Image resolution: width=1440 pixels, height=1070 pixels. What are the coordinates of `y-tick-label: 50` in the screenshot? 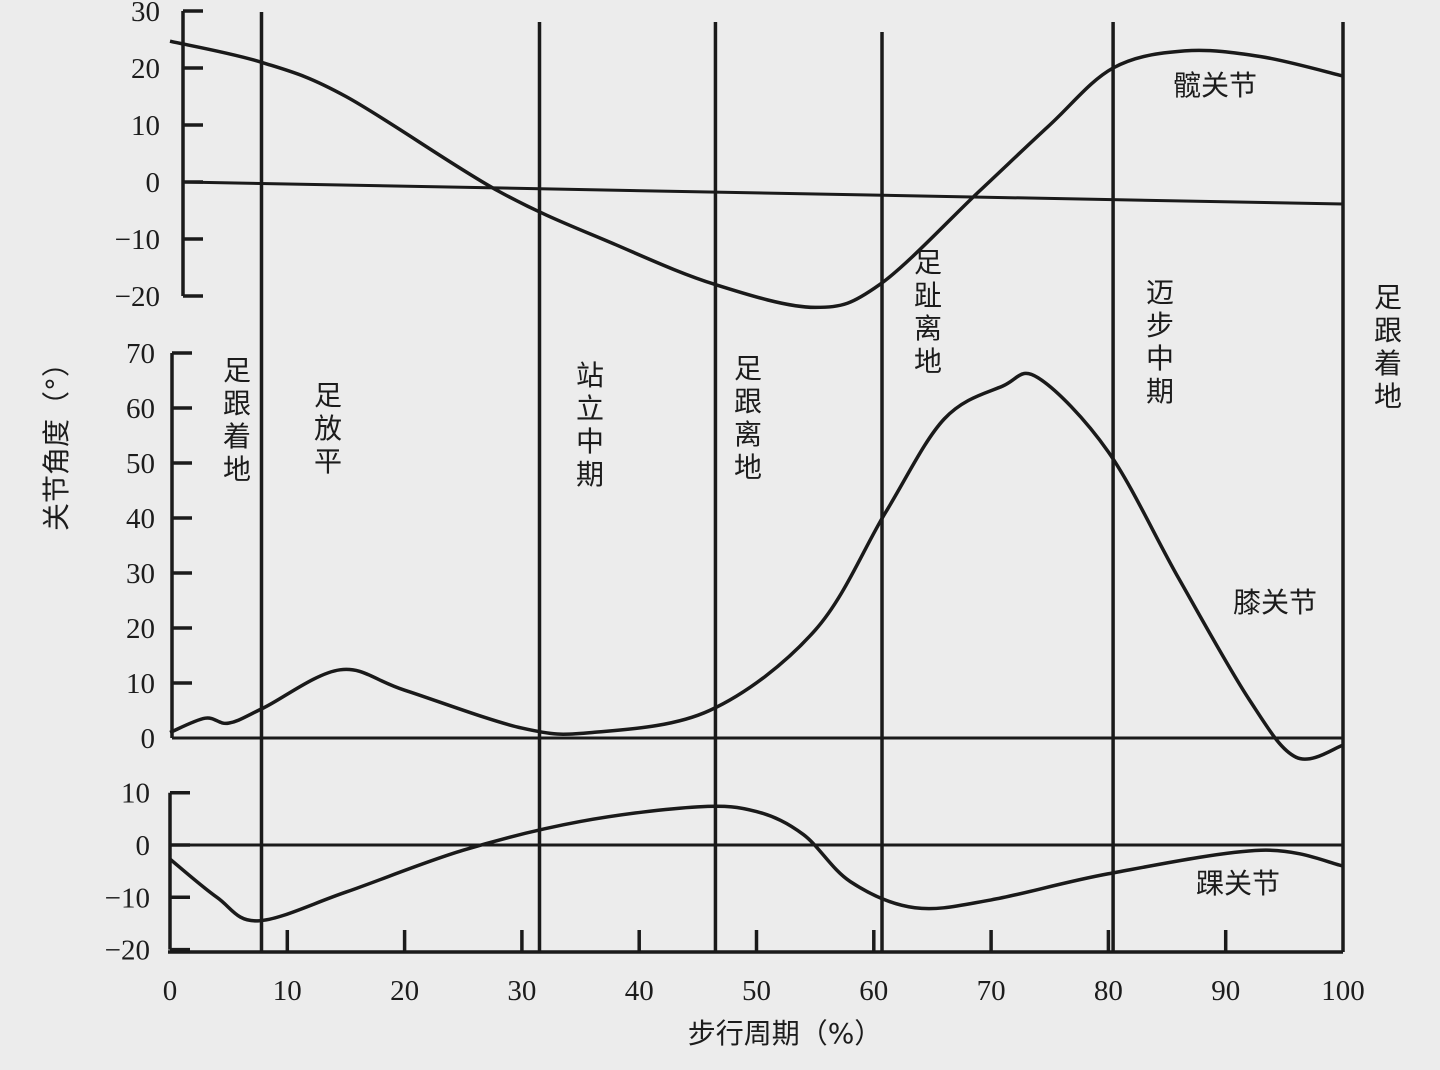 It's located at (140, 464).